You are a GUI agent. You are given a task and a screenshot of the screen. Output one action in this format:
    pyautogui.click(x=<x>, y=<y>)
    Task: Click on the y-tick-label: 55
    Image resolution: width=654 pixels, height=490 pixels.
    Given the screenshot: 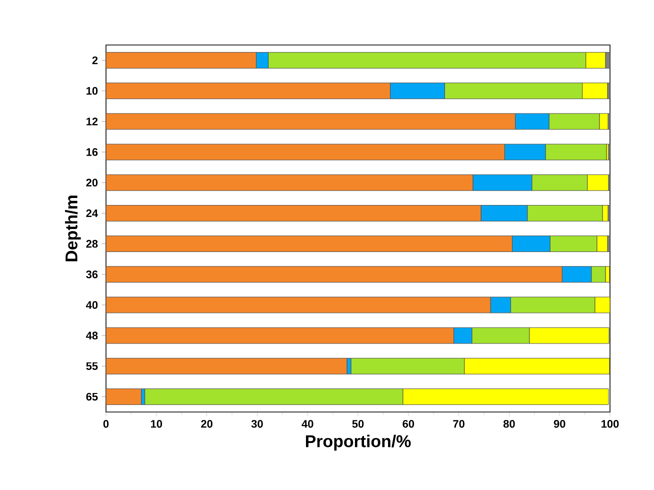 What is the action you would take?
    pyautogui.click(x=92, y=366)
    